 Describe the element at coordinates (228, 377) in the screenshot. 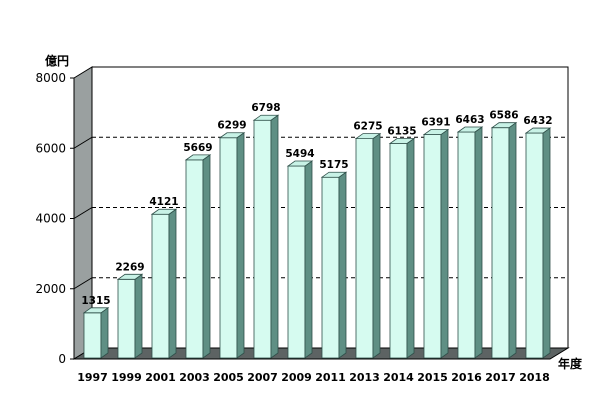

I see `x-tick-label-2005: 2005` at that location.